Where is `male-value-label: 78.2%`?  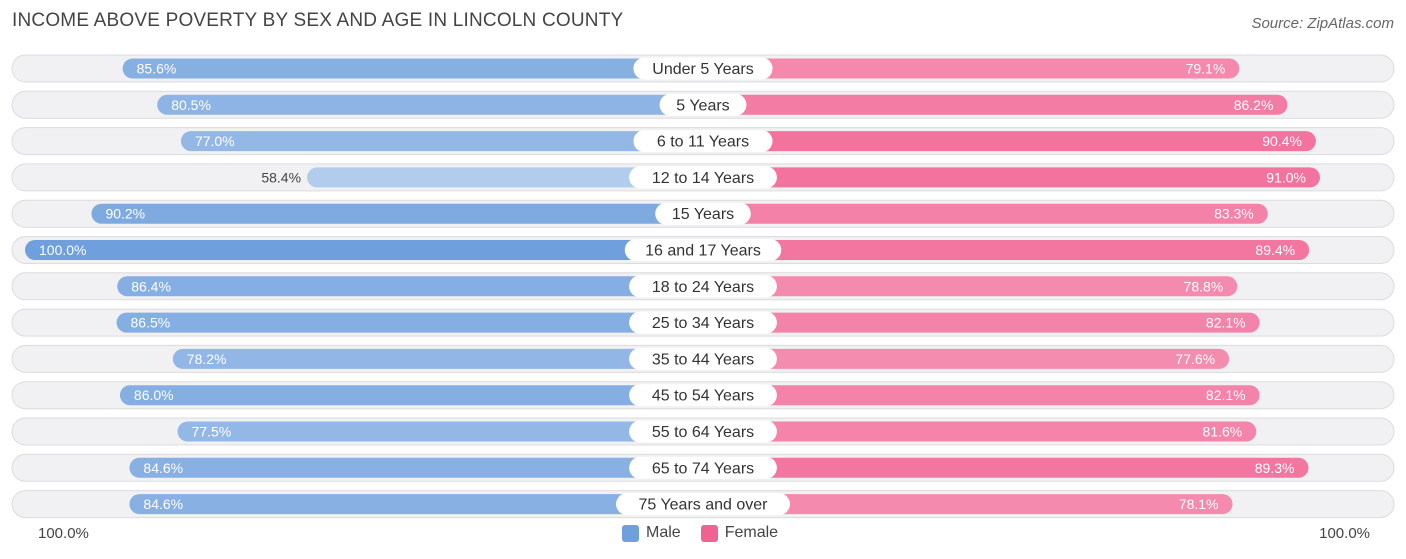
male-value-label: 78.2% is located at coordinates (207, 359).